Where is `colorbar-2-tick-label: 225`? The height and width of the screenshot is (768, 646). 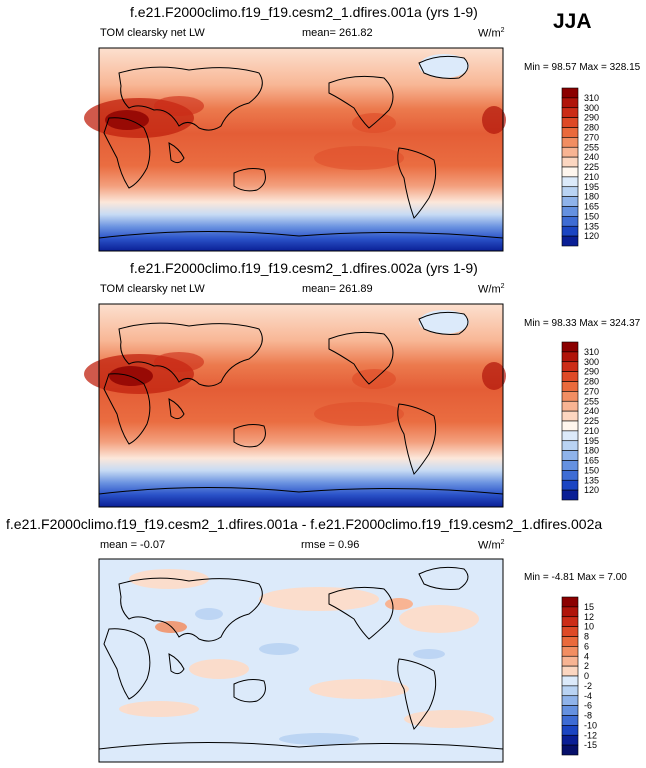
colorbar-2-tick-label: 225 is located at coordinates (591, 421).